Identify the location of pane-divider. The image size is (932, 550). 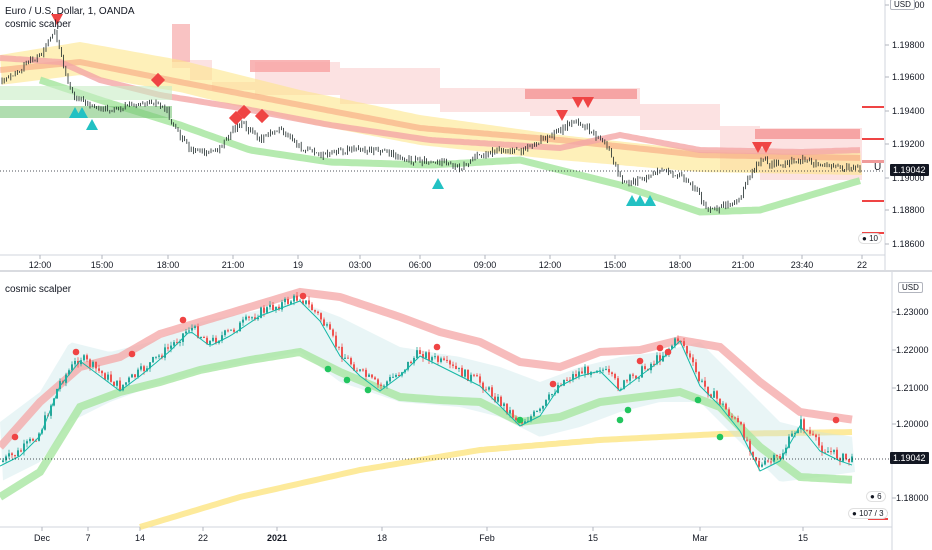
(466, 271).